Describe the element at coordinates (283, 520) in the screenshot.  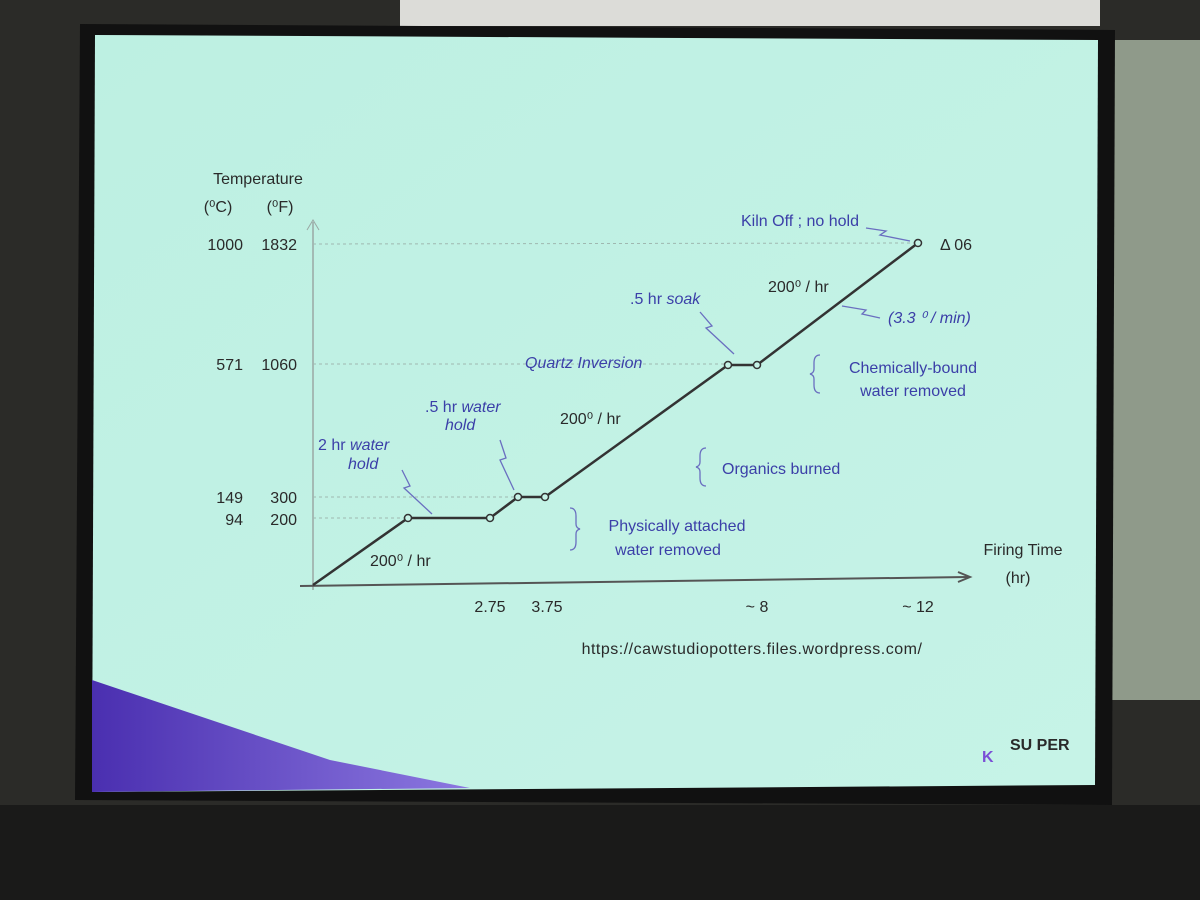
I see `y-label-f: 200` at that location.